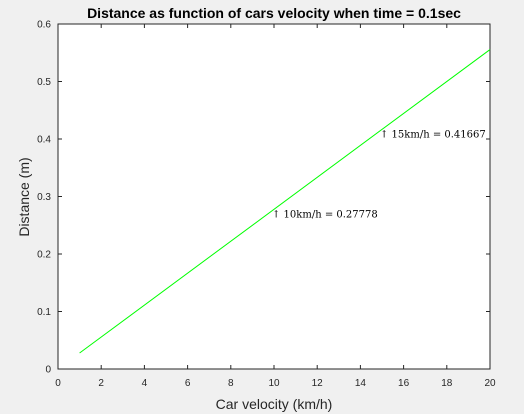 This screenshot has width=524, height=414. I want to click on annotation-label: ↑ 15km/h = 0.41667, so click(433, 134).